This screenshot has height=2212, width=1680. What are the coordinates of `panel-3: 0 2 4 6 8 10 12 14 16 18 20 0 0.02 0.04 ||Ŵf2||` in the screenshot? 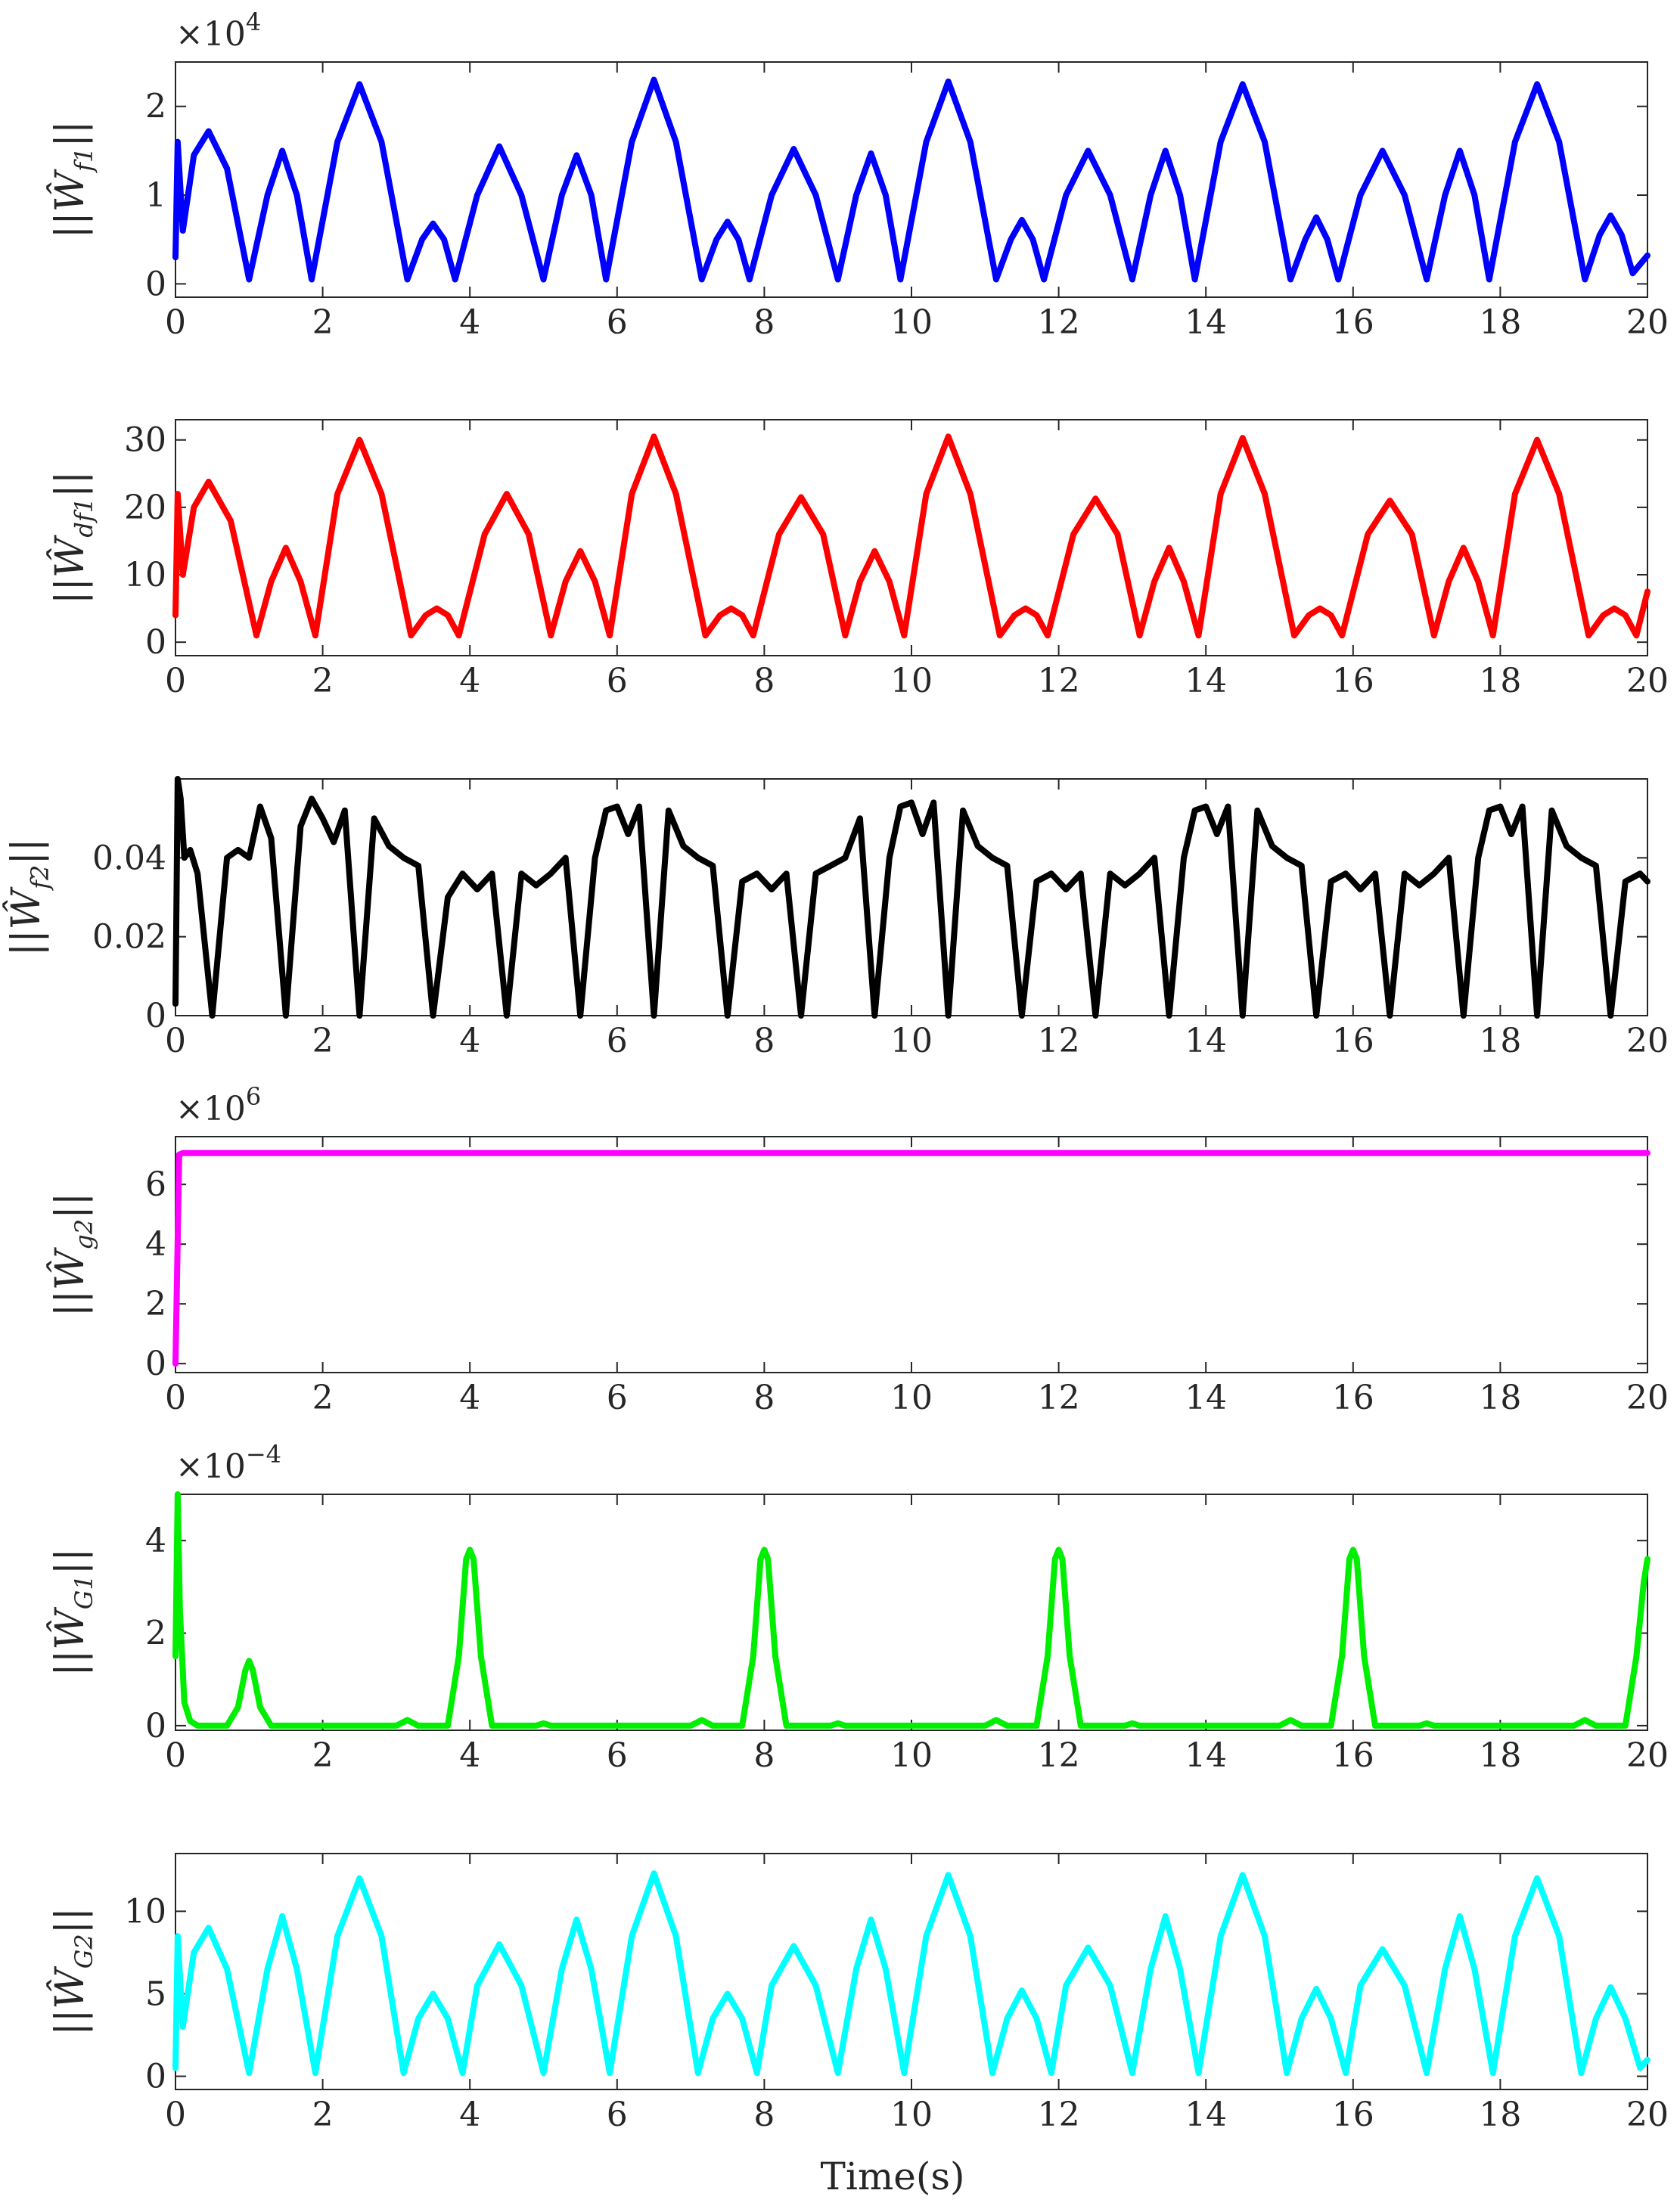 It's located at (835, 918).